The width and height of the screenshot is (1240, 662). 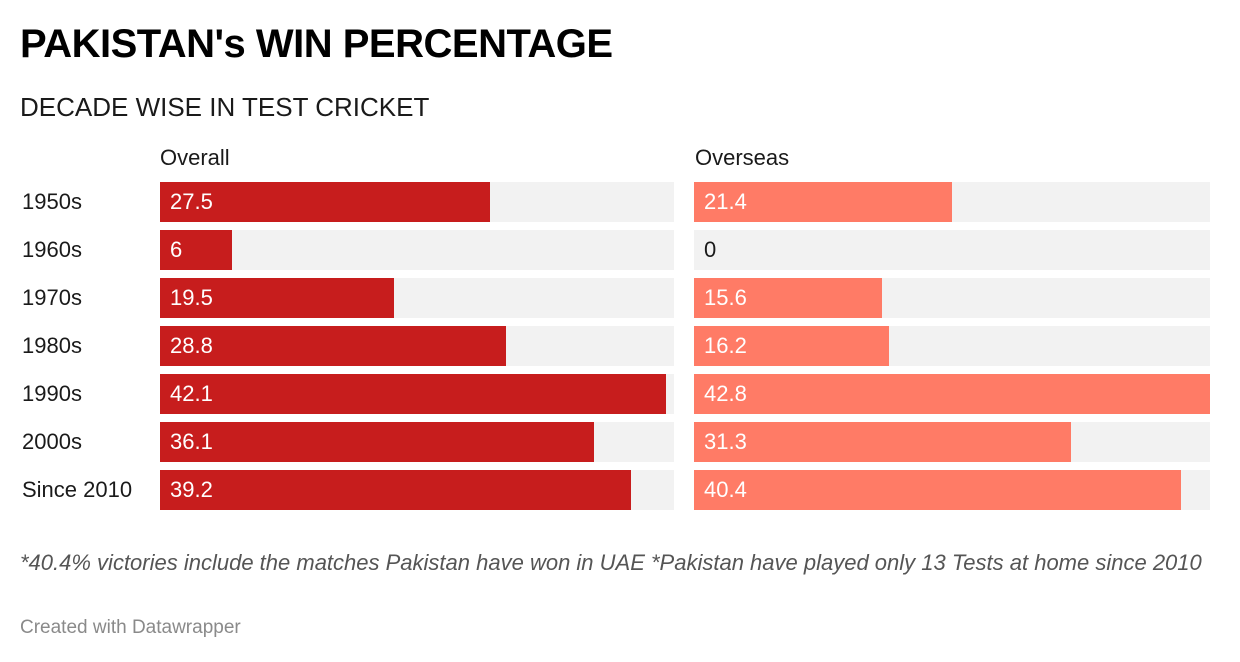 What do you see at coordinates (725, 346) in the screenshot?
I see `value-label-overseas-1980s: 16.2` at bounding box center [725, 346].